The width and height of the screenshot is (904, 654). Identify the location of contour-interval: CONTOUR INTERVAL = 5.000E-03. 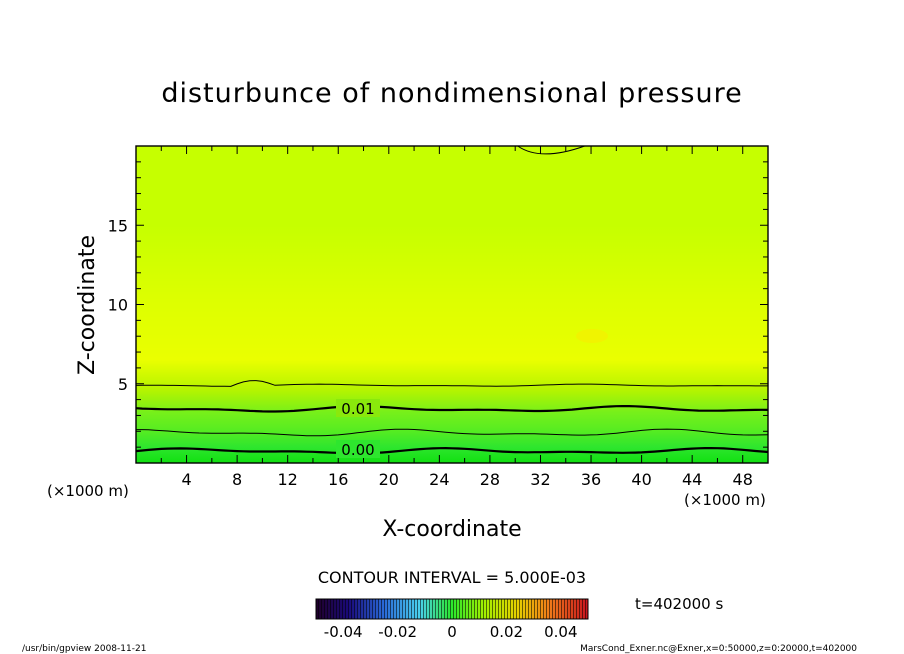
(452, 577).